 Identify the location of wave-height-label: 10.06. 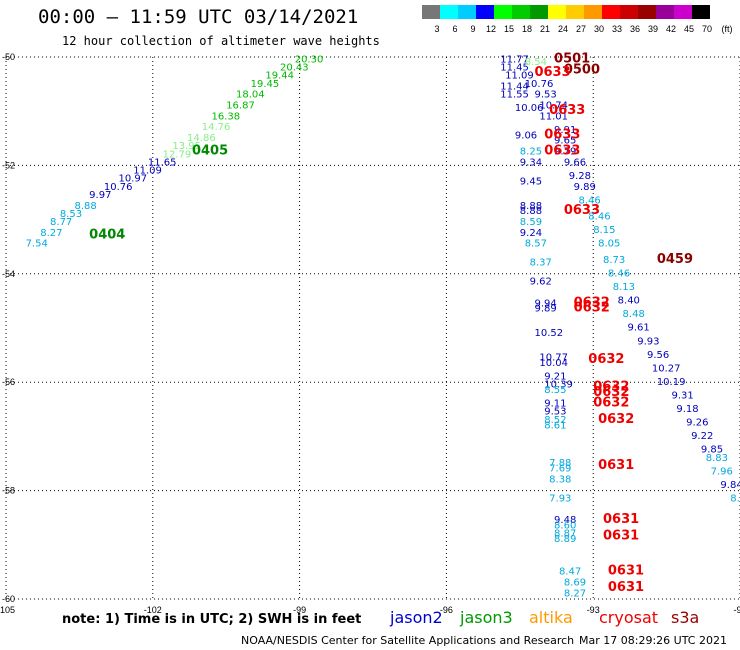
(529, 108).